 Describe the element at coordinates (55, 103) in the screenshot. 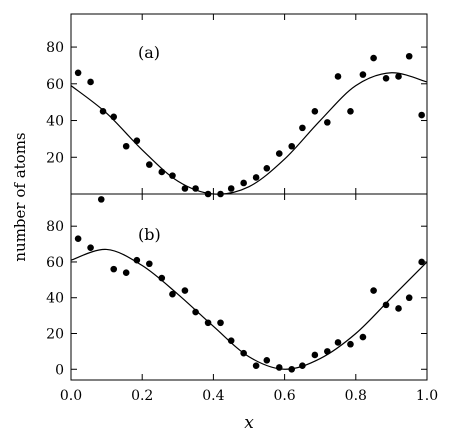

I see `panel-a-y-tick-labels: 20 40 60 80` at that location.